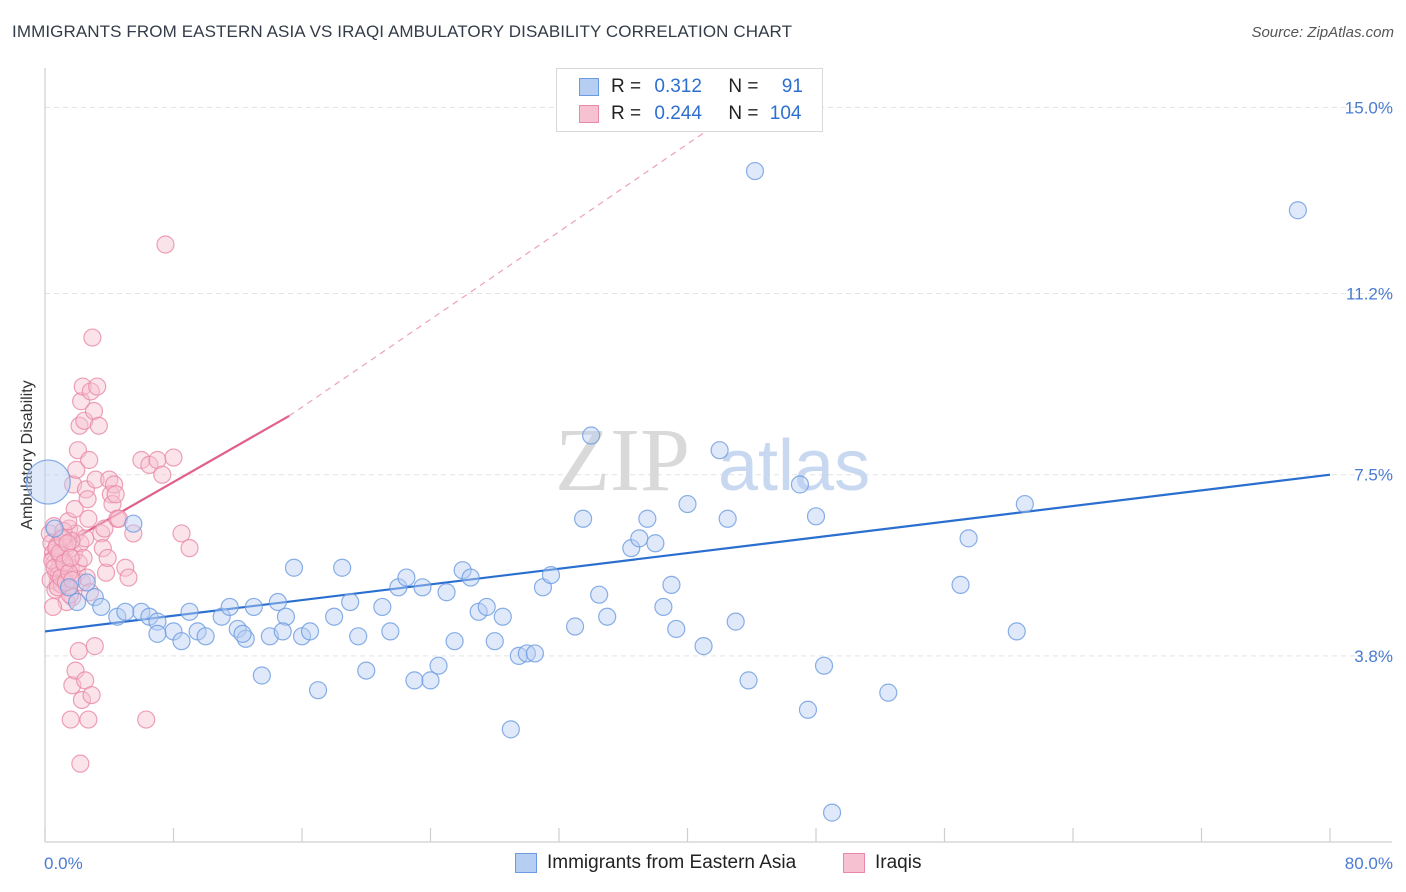 This screenshot has width=1406, height=892. I want to click on trend-line-iraqis, so click(167, 485).